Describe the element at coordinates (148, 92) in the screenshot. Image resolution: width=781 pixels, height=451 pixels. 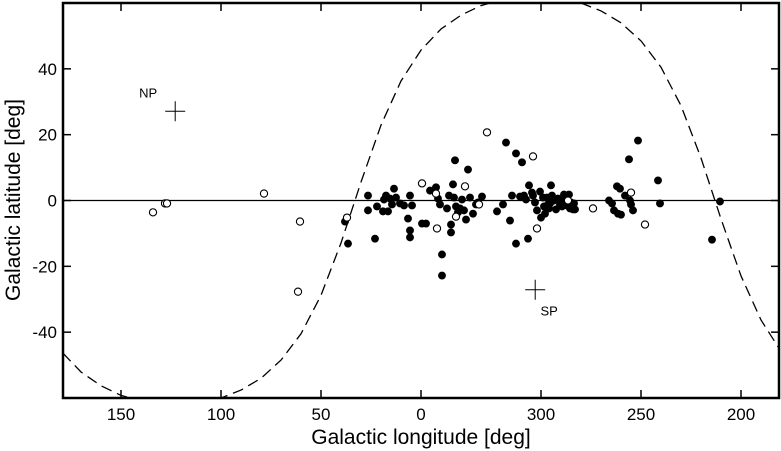
I see `pole-label: NP` at that location.